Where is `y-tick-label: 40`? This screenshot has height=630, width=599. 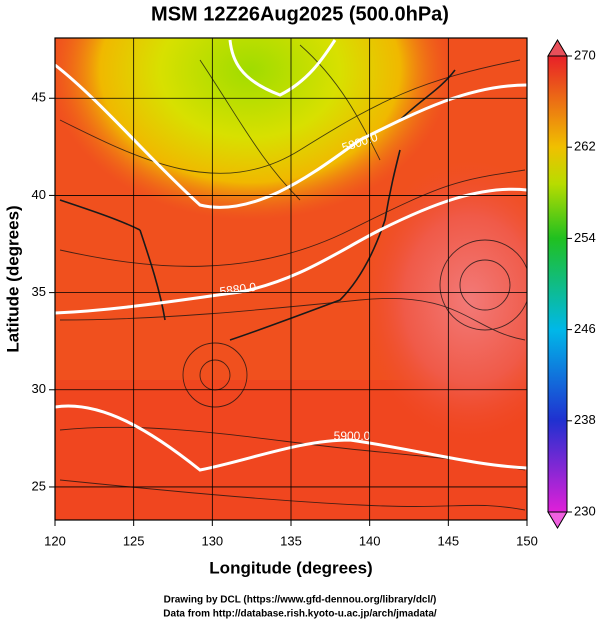 y-tick-label: 40 is located at coordinates (39, 194).